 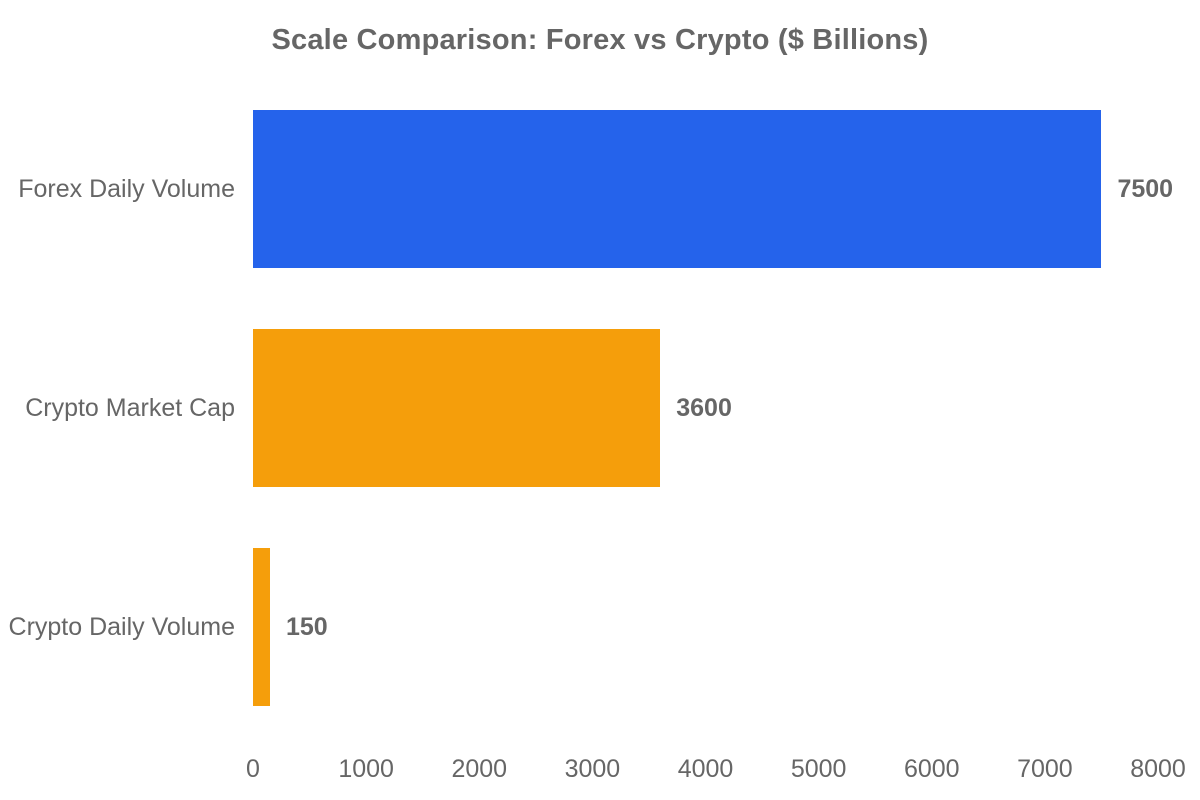 I want to click on value-label-forex-daily-volume: 7500, so click(x=1145, y=188).